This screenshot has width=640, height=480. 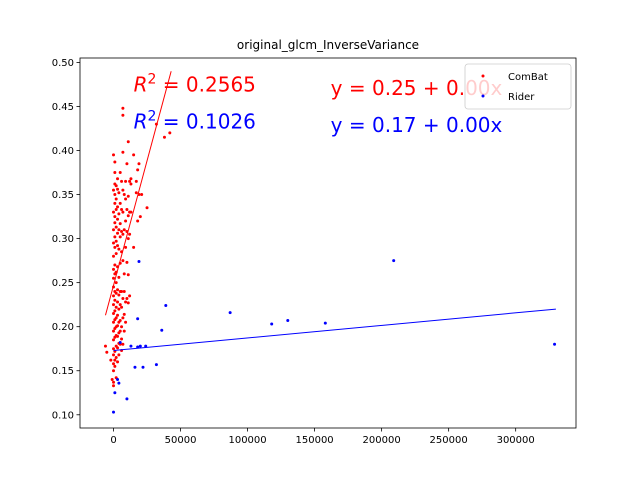 What do you see at coordinates (63, 195) in the screenshot?
I see `y-tick-label: 0.35` at bounding box center [63, 195].